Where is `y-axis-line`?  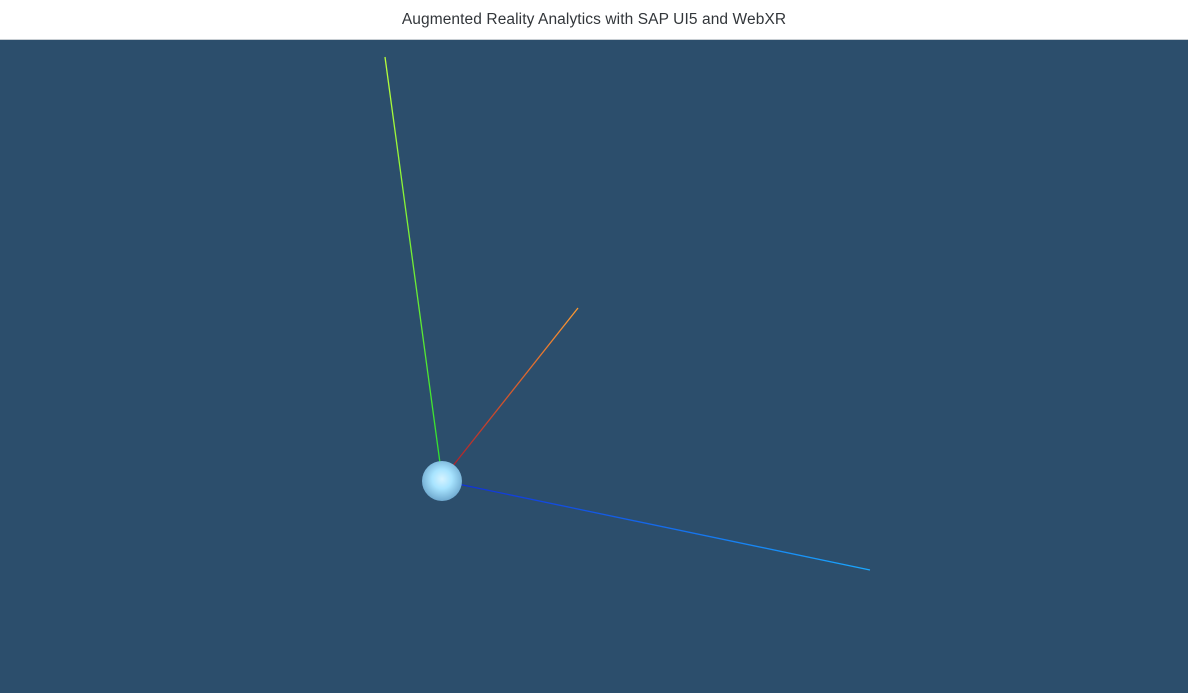
y-axis-line is located at coordinates (412, 260).